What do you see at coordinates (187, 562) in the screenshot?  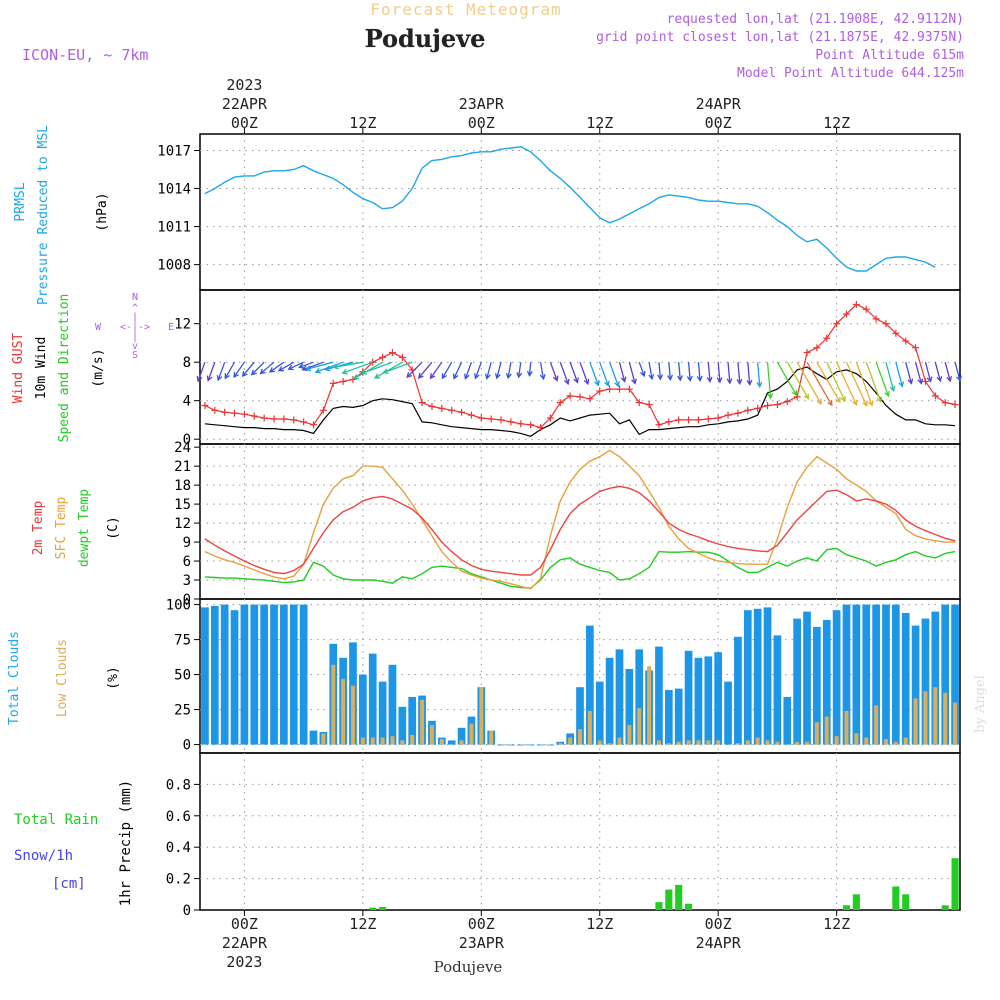 I see `y-tick-label: 6` at bounding box center [187, 562].